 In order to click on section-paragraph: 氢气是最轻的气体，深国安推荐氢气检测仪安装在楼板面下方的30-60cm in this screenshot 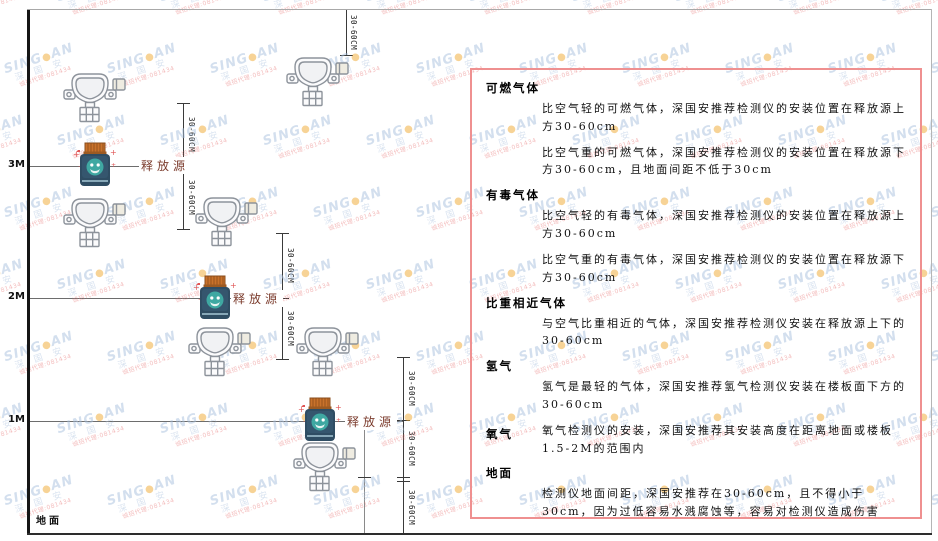, I will do `click(724, 395)`.